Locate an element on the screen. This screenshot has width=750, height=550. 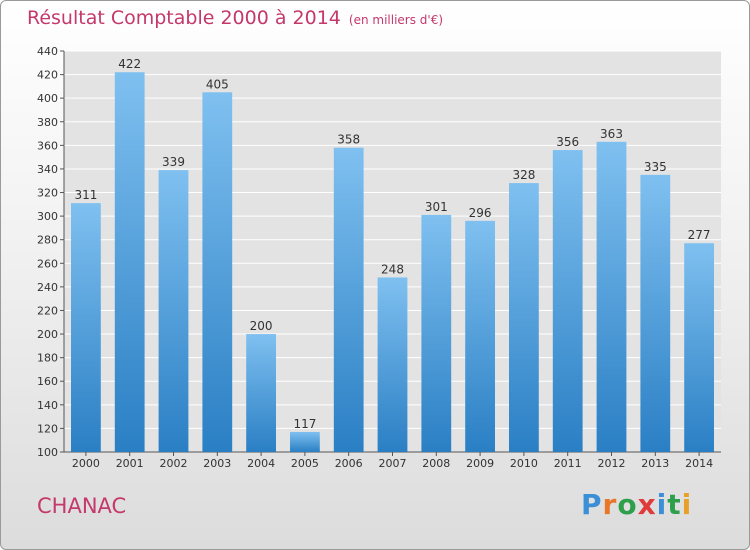
data-label: 356 is located at coordinates (567, 142).